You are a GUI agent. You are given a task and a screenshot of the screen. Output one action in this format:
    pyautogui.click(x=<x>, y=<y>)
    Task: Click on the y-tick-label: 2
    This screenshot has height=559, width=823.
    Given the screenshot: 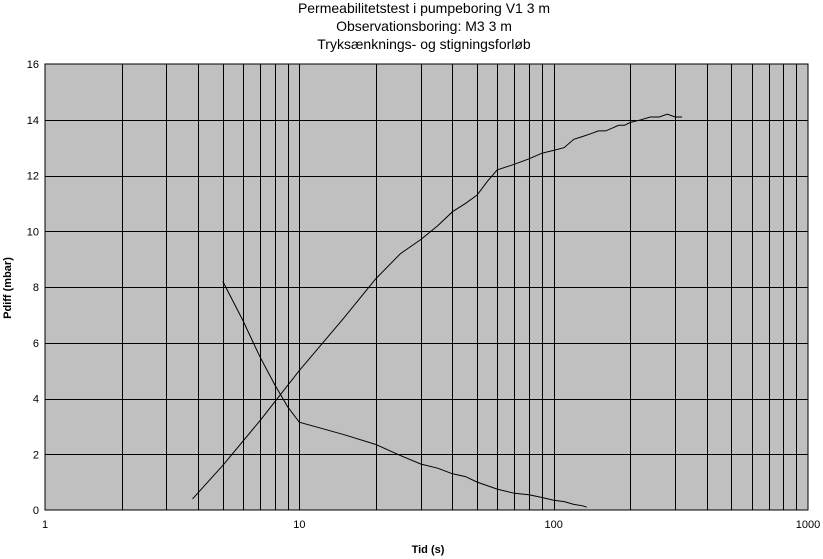 What is the action you would take?
    pyautogui.click(x=36, y=455)
    